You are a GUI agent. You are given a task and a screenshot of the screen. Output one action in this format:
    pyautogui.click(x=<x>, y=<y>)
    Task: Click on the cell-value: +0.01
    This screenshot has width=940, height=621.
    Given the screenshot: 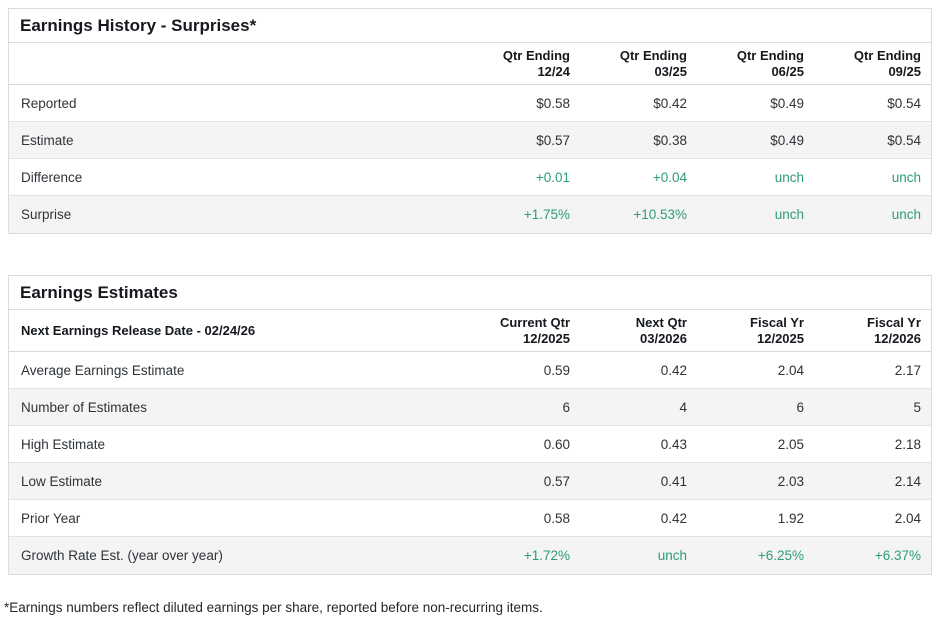 What is the action you would take?
    pyautogui.click(x=552, y=177)
    